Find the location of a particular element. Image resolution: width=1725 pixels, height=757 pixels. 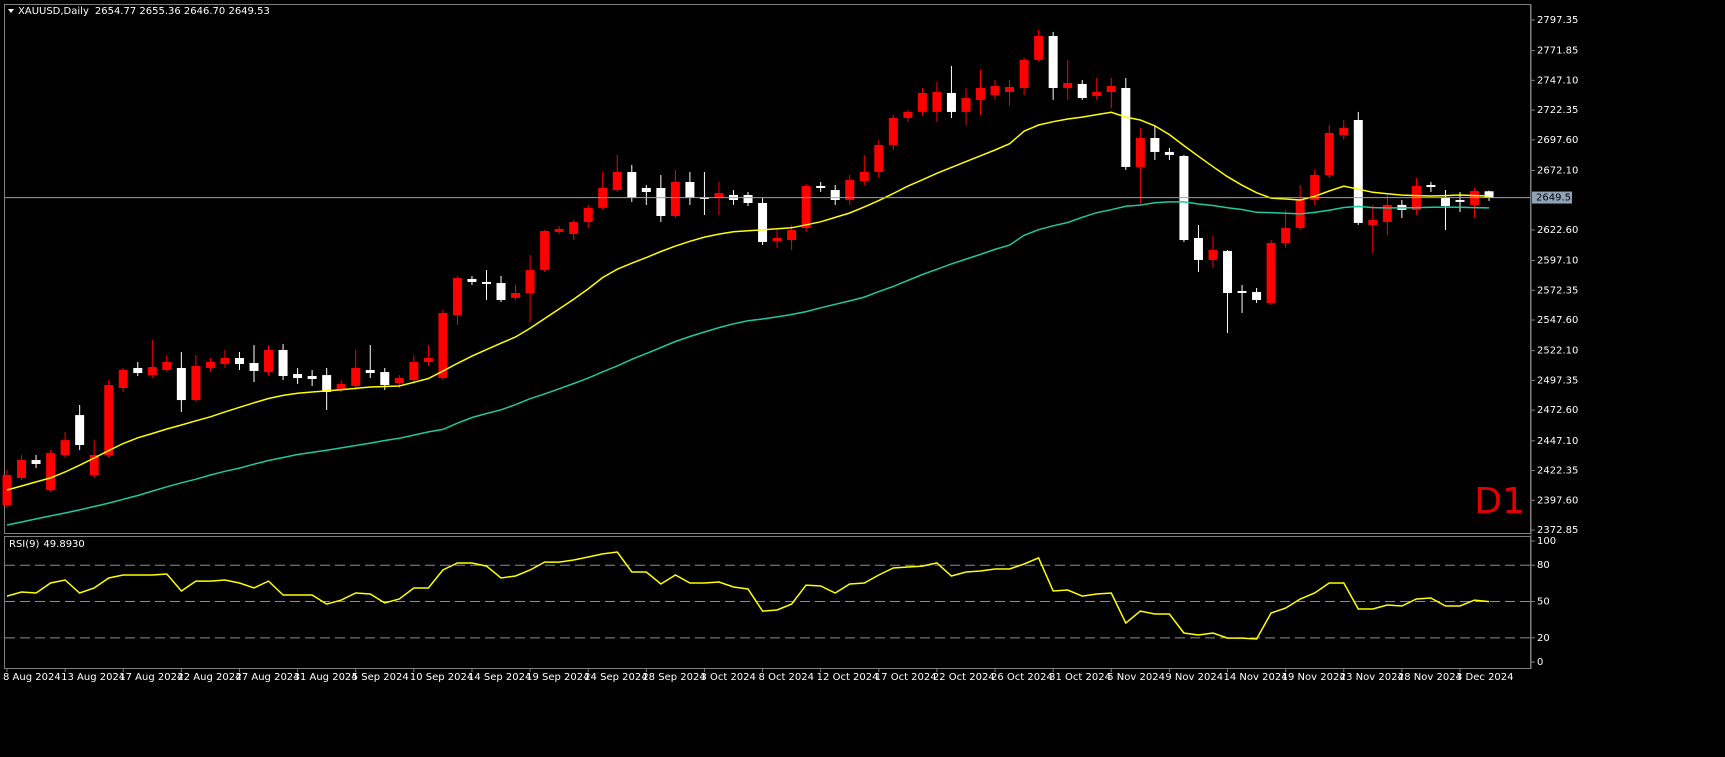

x-tick-label: 19 Sep 2024 is located at coordinates (557, 677).